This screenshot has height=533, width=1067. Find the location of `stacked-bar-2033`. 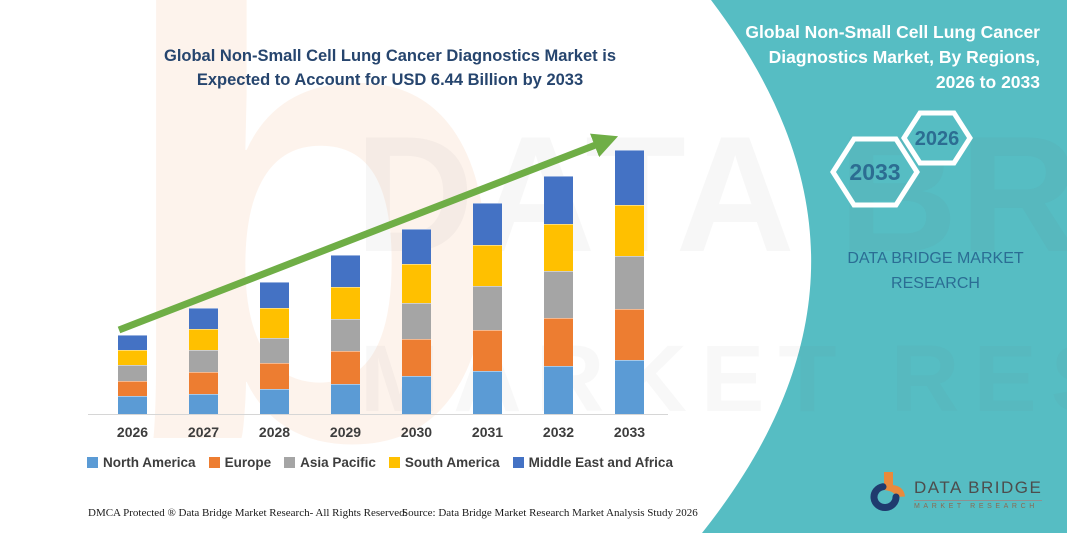

stacked-bar-2033 is located at coordinates (629, 282).